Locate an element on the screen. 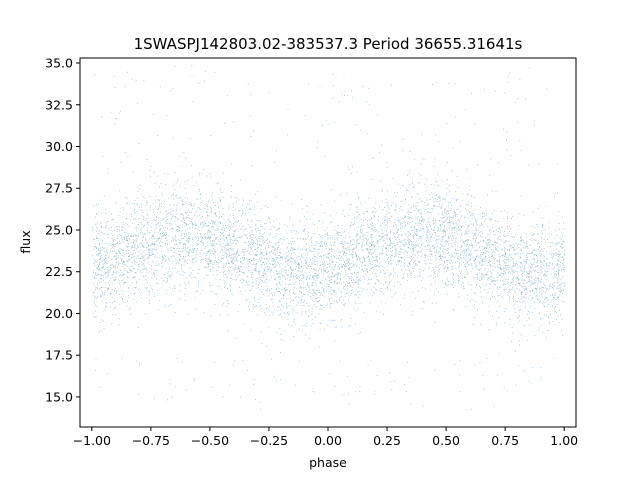  x-axis: −1.00 −0.75 −0.50 −0.25 0.00 0.25 0.50 0.75 1.00 is located at coordinates (325, 437).